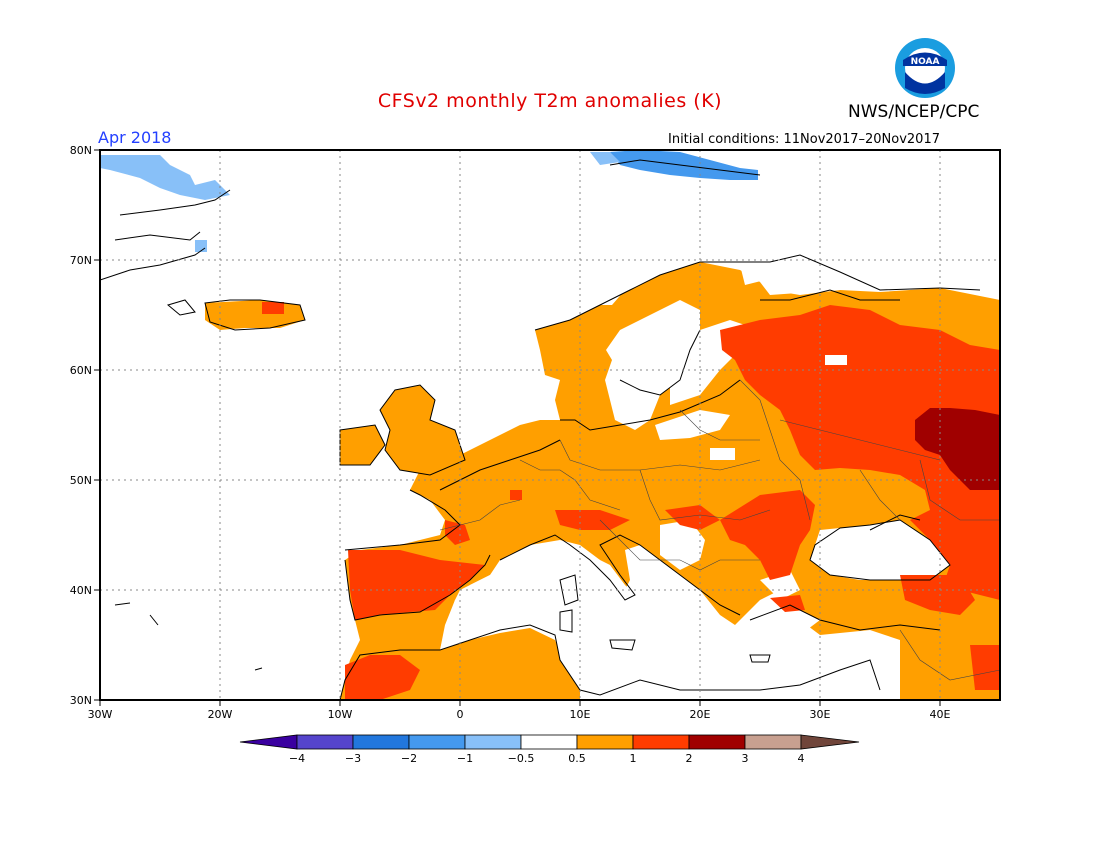 Image resolution: width=1100 pixels, height=850 pixels. What do you see at coordinates (940, 714) in the screenshot?
I see `lon-label: 40E` at bounding box center [940, 714].